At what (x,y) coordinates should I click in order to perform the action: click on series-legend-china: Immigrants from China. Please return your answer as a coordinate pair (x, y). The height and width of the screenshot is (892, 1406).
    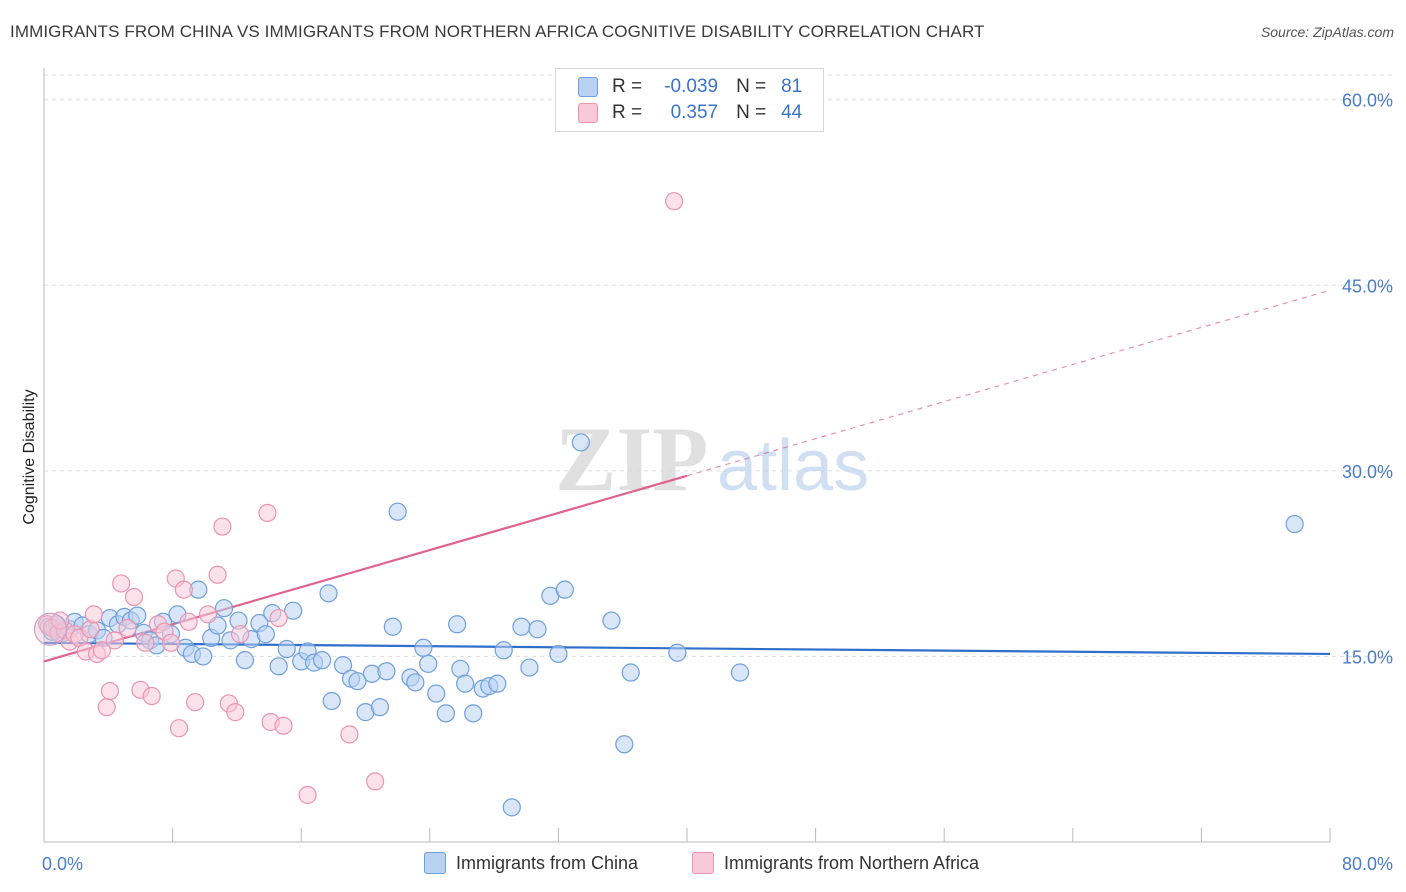
    Looking at the image, I should click on (531, 863).